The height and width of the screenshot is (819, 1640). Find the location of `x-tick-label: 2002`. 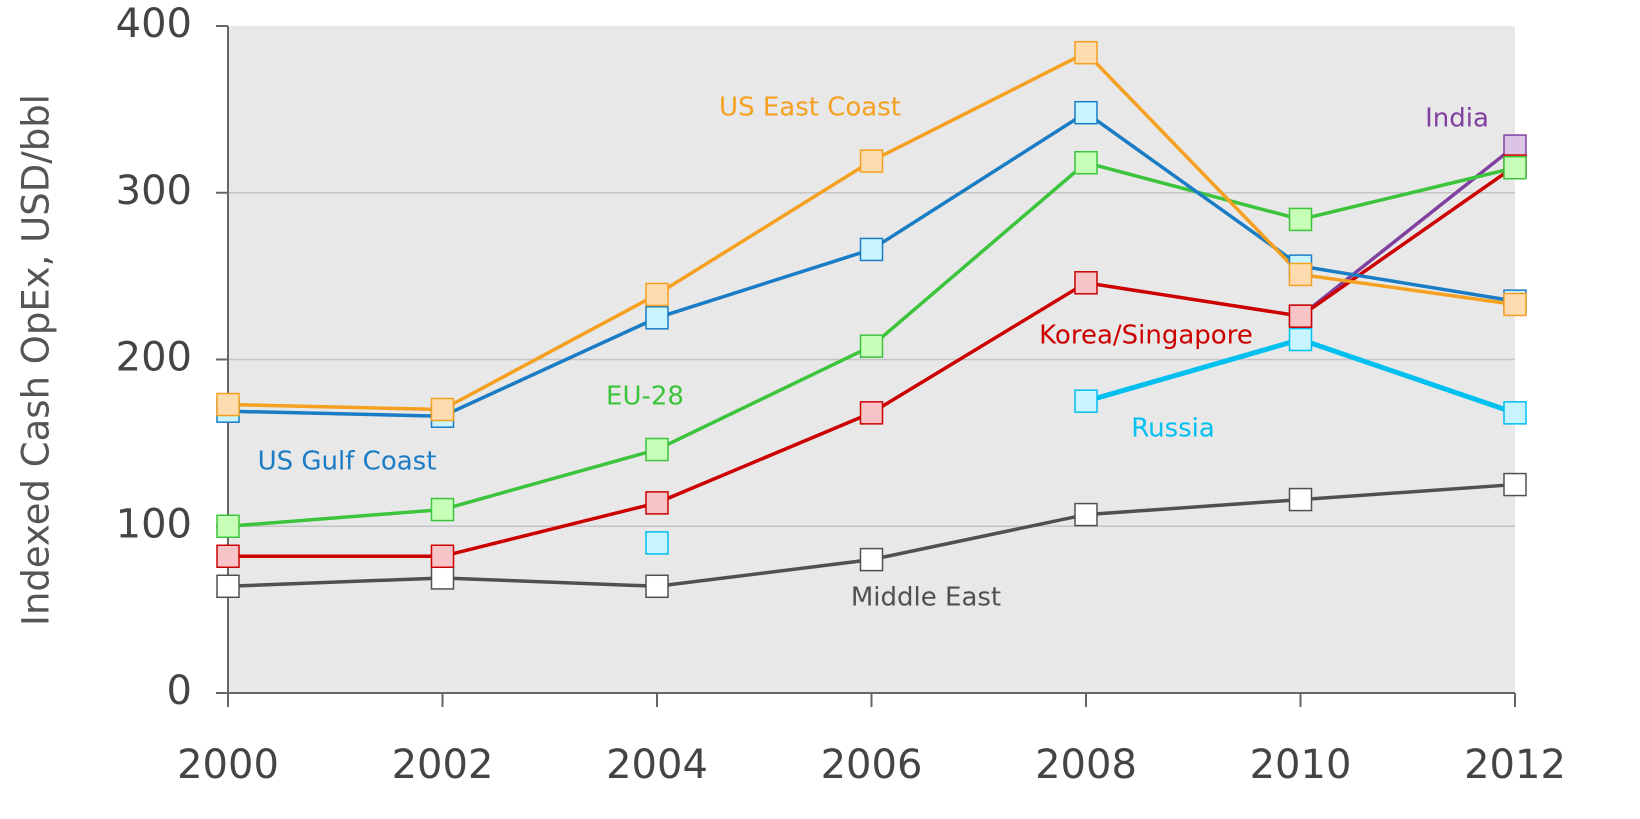

x-tick-label: 2002 is located at coordinates (443, 765).